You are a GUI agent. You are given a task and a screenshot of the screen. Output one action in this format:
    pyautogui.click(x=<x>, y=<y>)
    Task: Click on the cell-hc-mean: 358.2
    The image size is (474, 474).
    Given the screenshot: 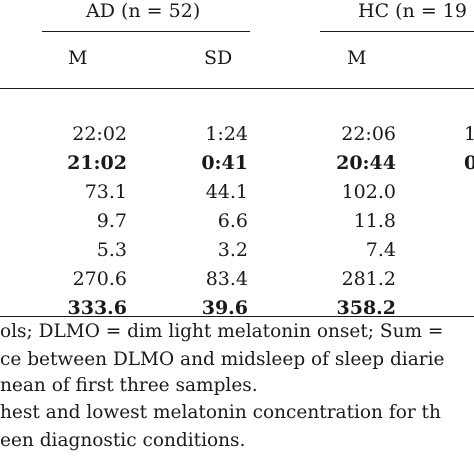 What is the action you would take?
    pyautogui.click(x=366, y=308)
    